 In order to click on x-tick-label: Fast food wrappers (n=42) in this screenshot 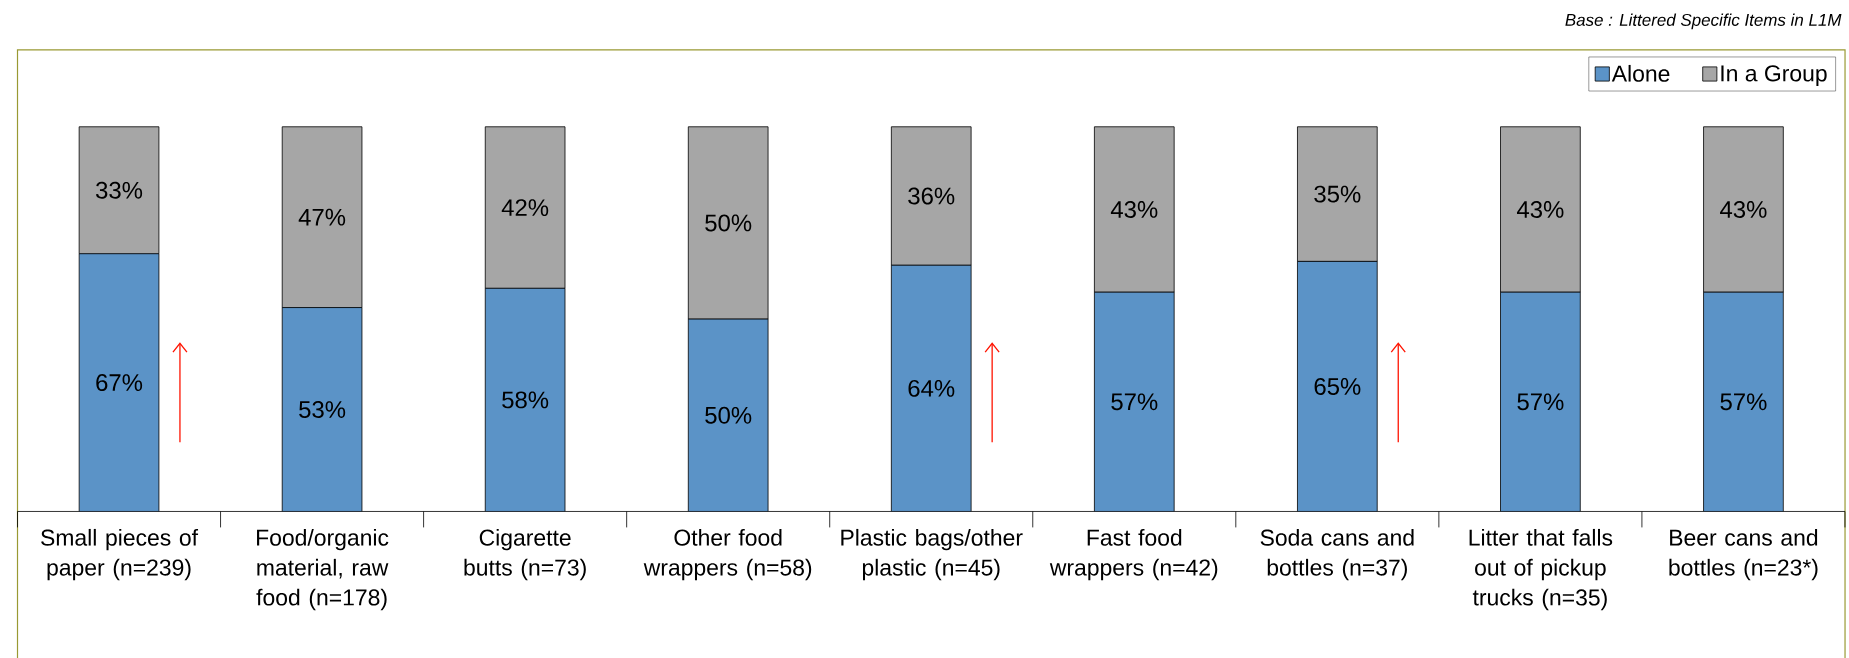, I will do `click(1133, 554)`.